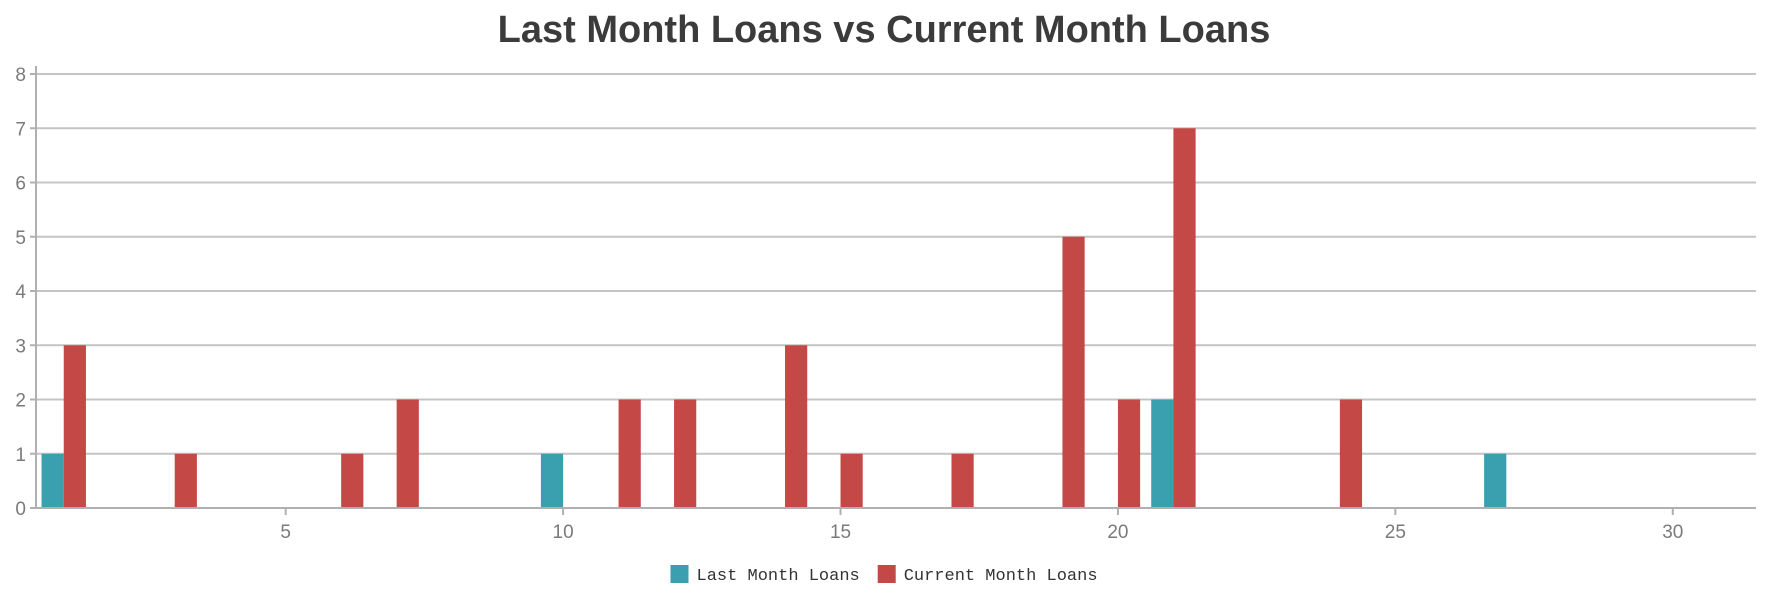 The width and height of the screenshot is (1768, 600). What do you see at coordinates (1117, 532) in the screenshot?
I see `x-tick-label: 20` at bounding box center [1117, 532].